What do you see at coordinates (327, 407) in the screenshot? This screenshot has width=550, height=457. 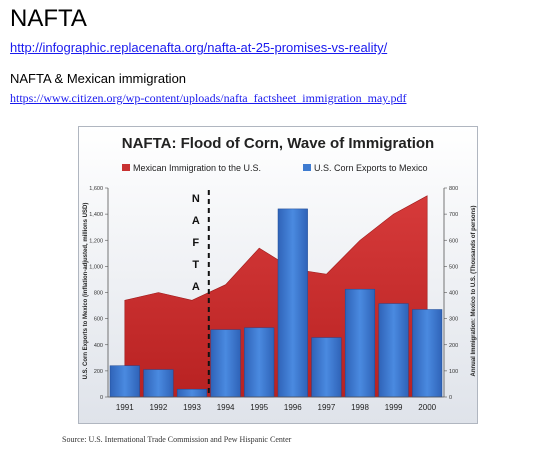 I see `x-tick-label-1997: 1997` at bounding box center [327, 407].